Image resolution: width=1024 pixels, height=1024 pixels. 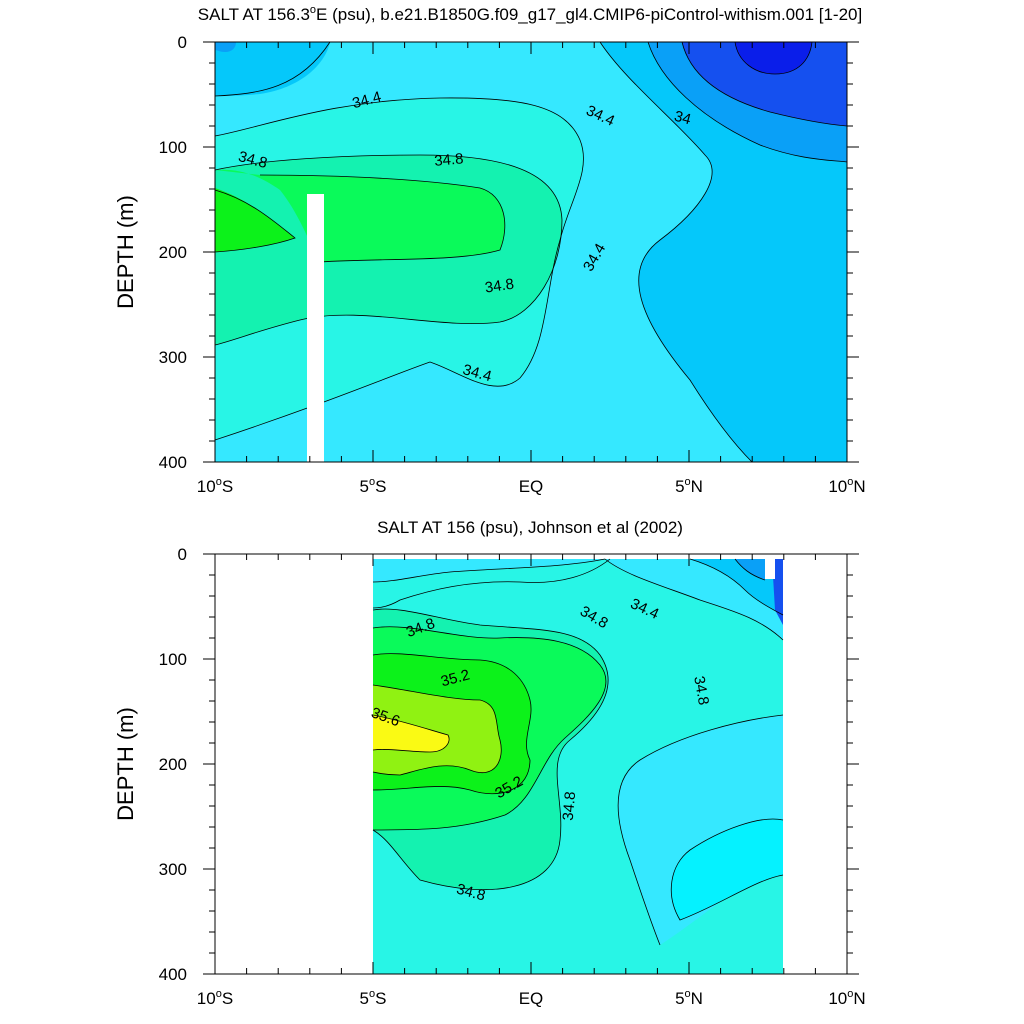 What do you see at coordinates (173, 974) in the screenshot?
I see `bottom-y-tick-label: 400` at bounding box center [173, 974].